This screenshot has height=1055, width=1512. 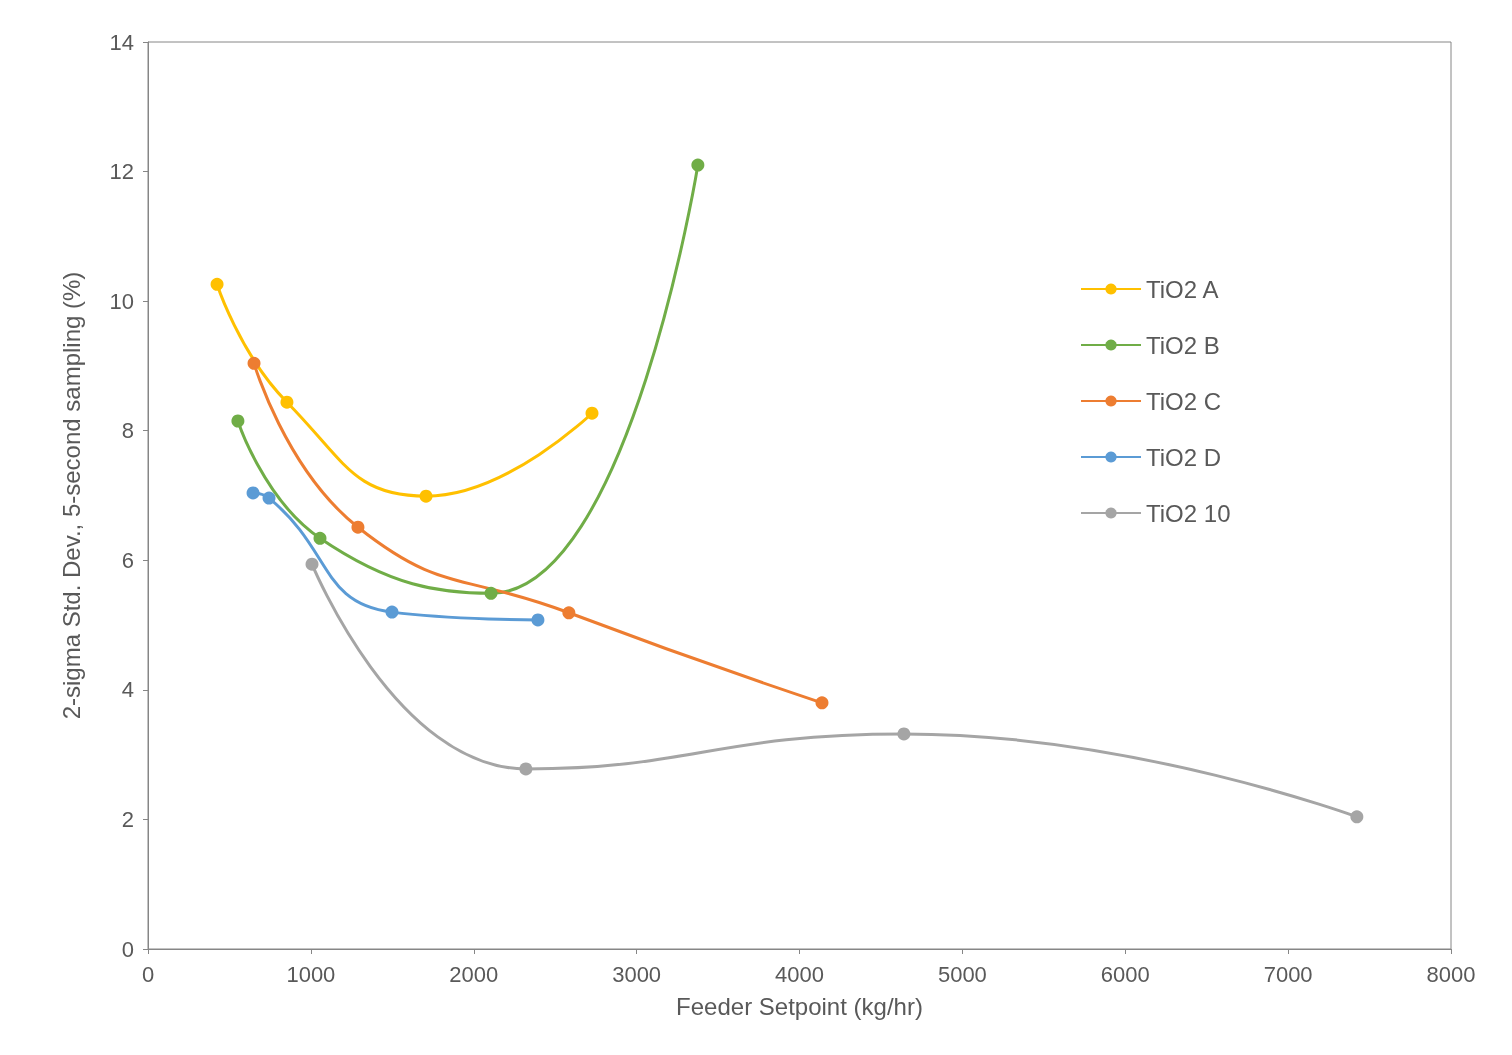 What do you see at coordinates (799, 974) in the screenshot?
I see `x-tick-label: 4000` at bounding box center [799, 974].